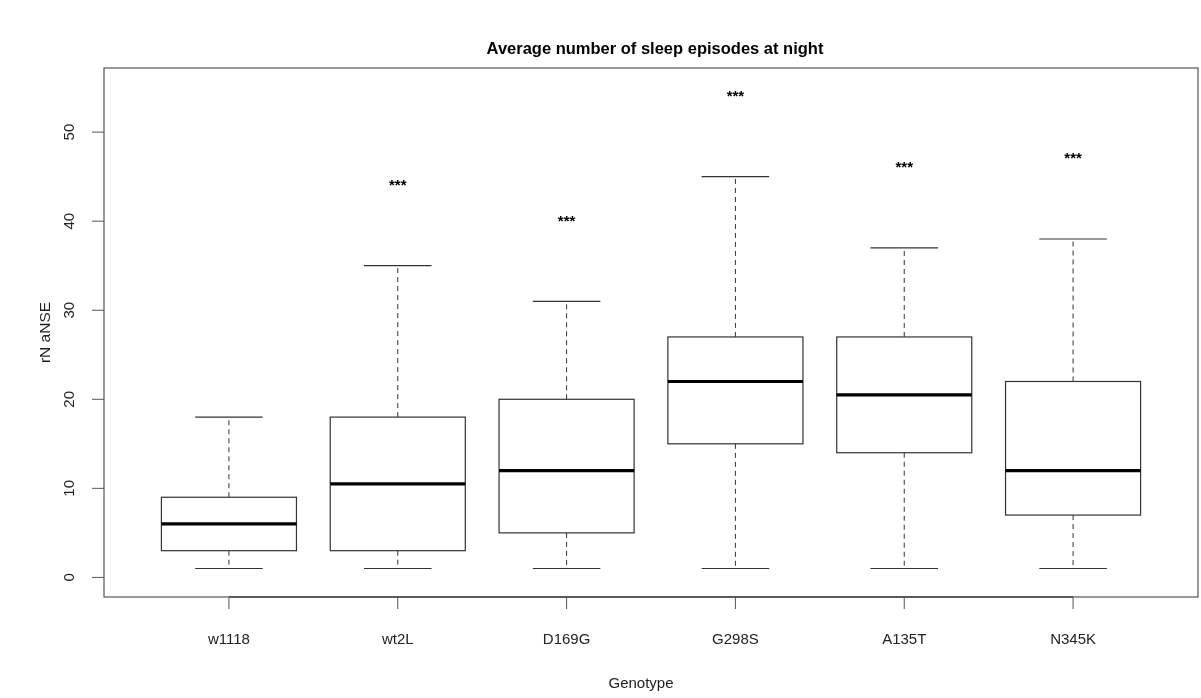  What do you see at coordinates (641, 682) in the screenshot?
I see `x-axis-title: Genotype` at bounding box center [641, 682].